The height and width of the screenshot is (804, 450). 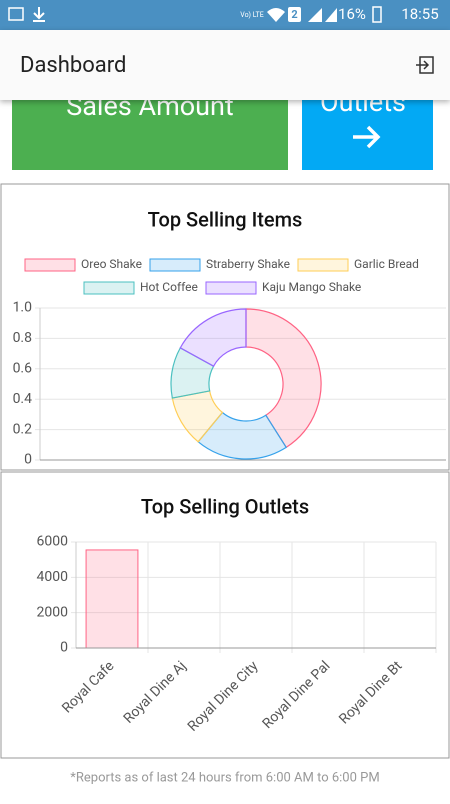 What do you see at coordinates (111, 264) in the screenshot?
I see `legend-label: Oreo Shake` at bounding box center [111, 264].